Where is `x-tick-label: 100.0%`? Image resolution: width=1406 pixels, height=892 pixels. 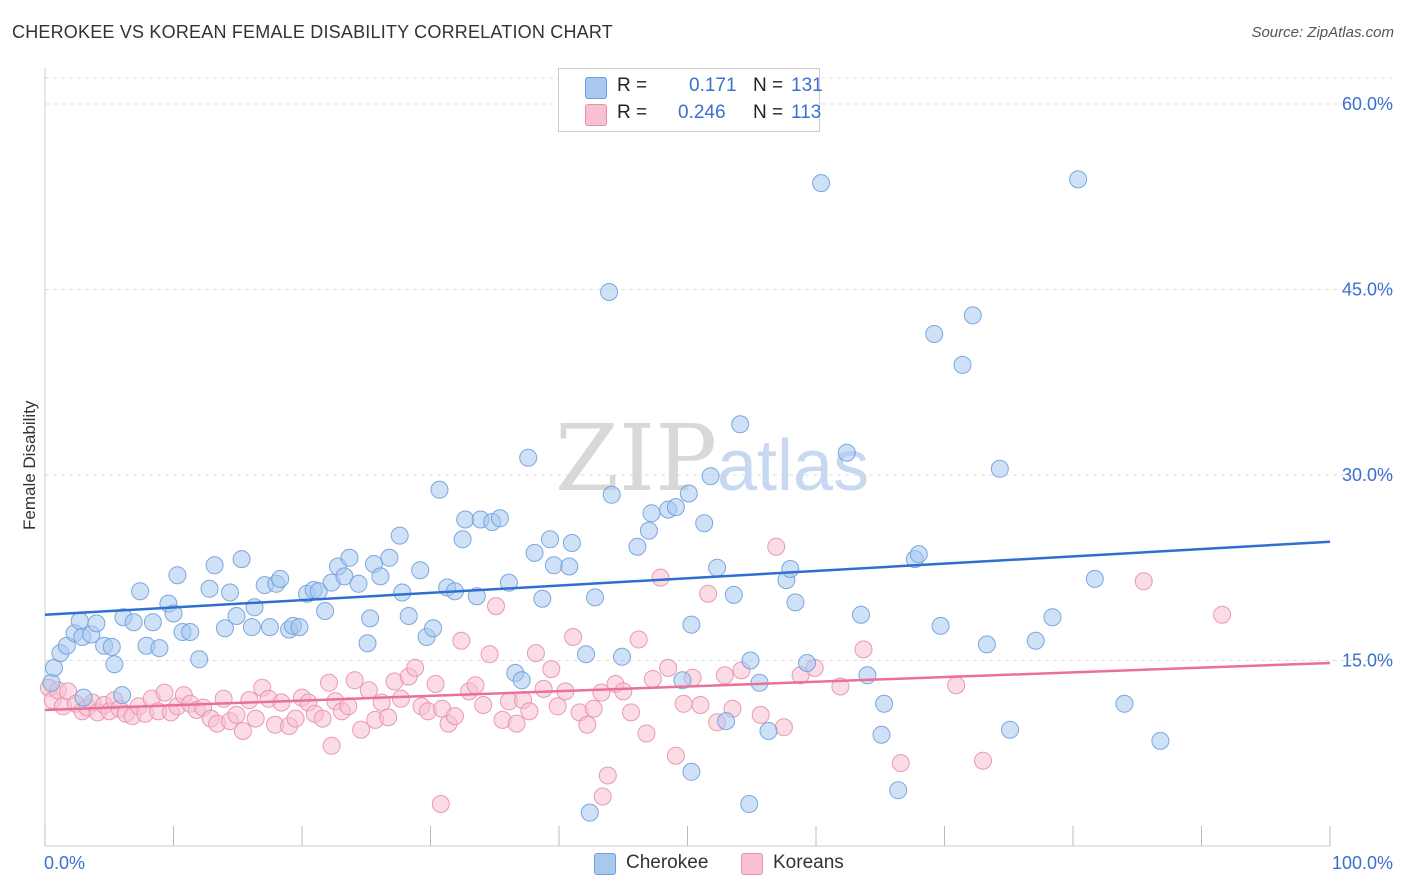 x-tick-label: 100.0% is located at coordinates (1362, 863).